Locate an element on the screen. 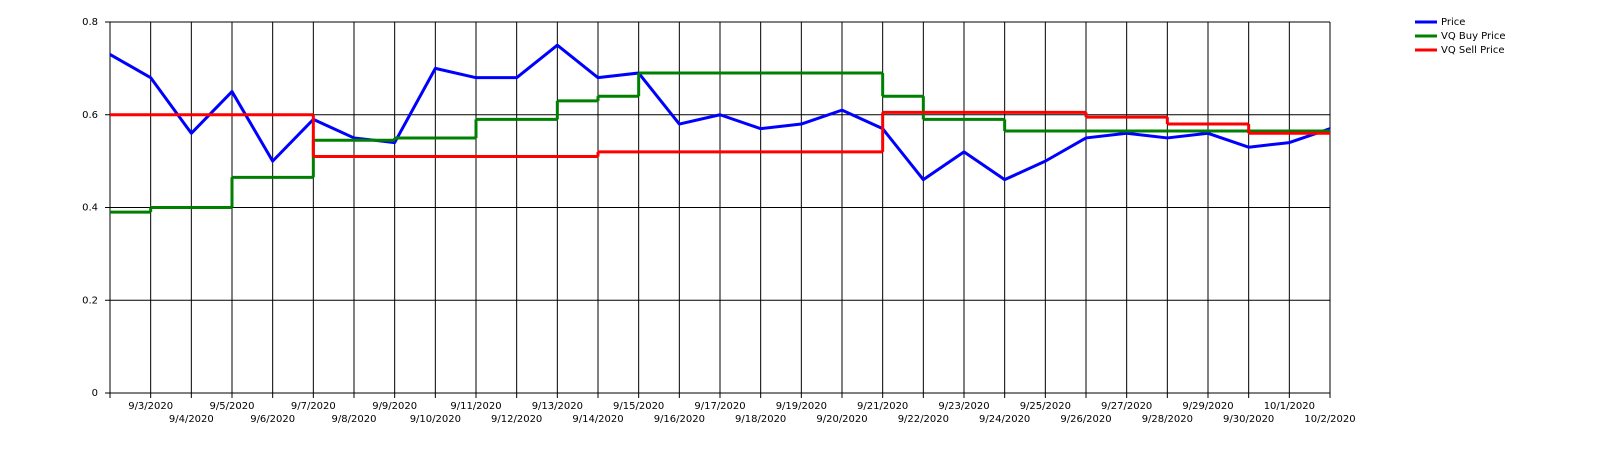  x-tick-label: 10/1/2020 is located at coordinates (1289, 406).